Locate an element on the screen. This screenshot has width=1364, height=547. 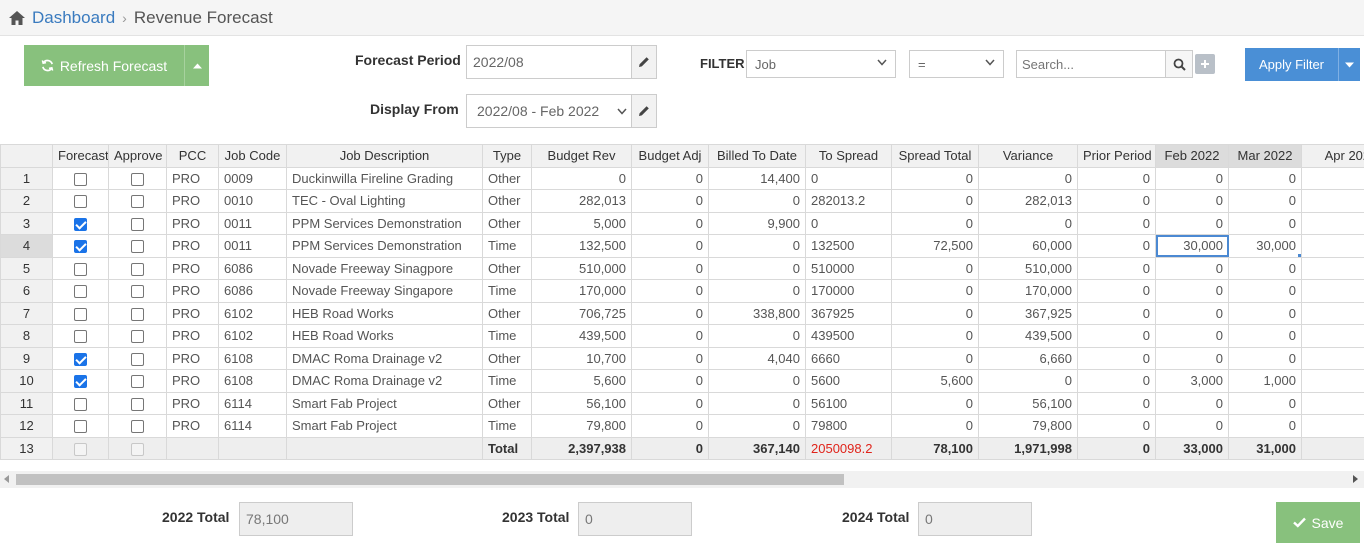
variance-cell: 282,013 is located at coordinates (1028, 201).